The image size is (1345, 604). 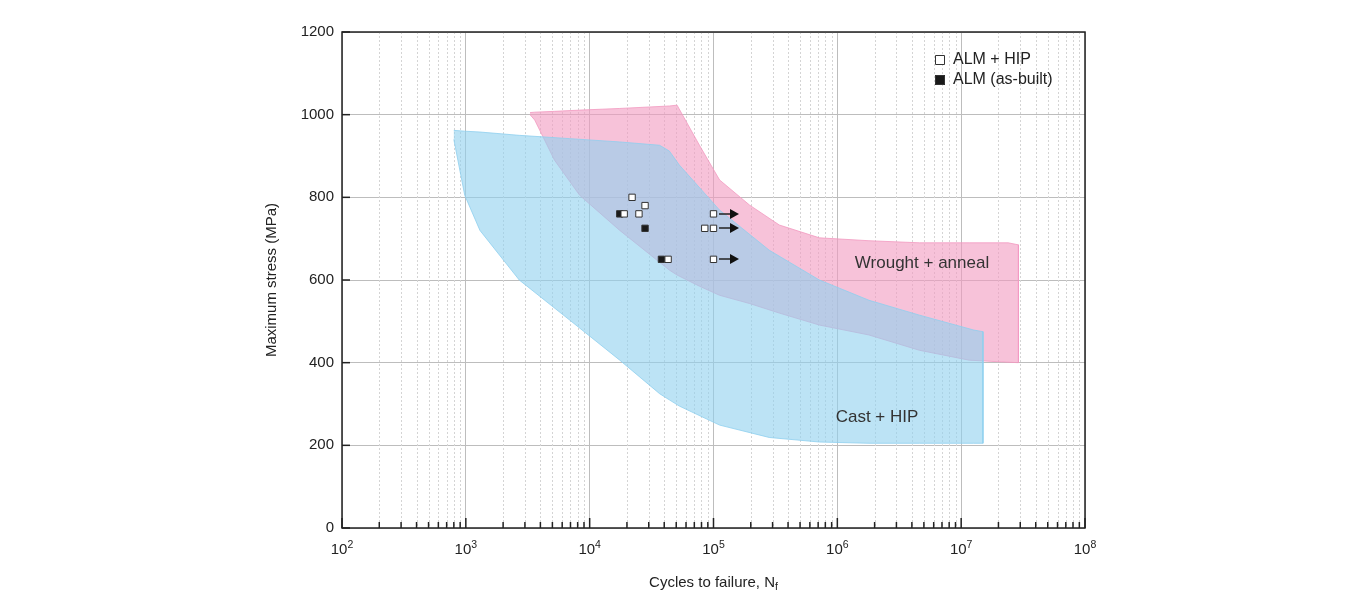 What do you see at coordinates (317, 31) in the screenshot?
I see `y-tick-label: 1200` at bounding box center [317, 31].